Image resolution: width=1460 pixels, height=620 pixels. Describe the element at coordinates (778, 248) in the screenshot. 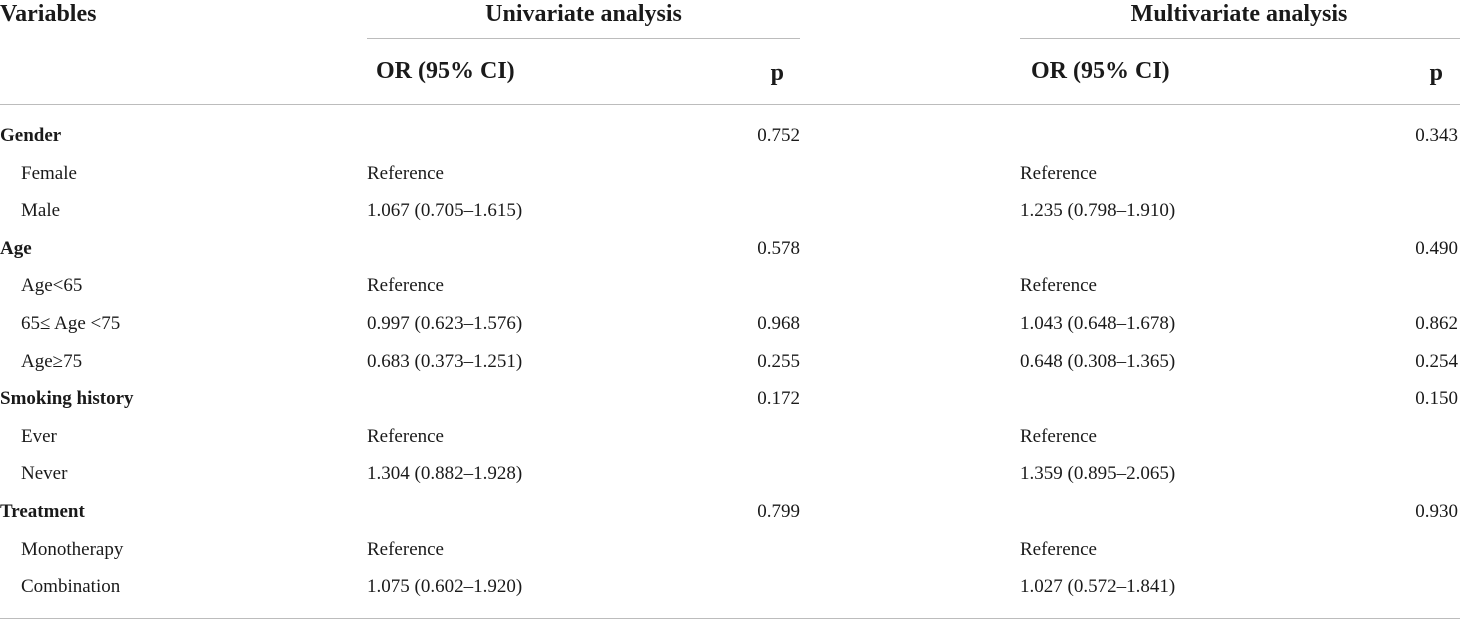

I see `univariate-p-value: 0.578` at that location.